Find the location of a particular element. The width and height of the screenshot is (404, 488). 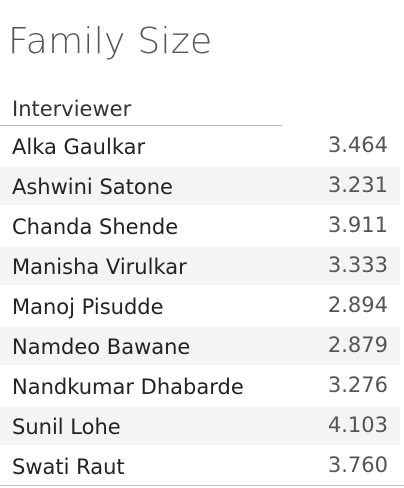

table-row: Sunil Lohe 4.103 is located at coordinates (200, 426).